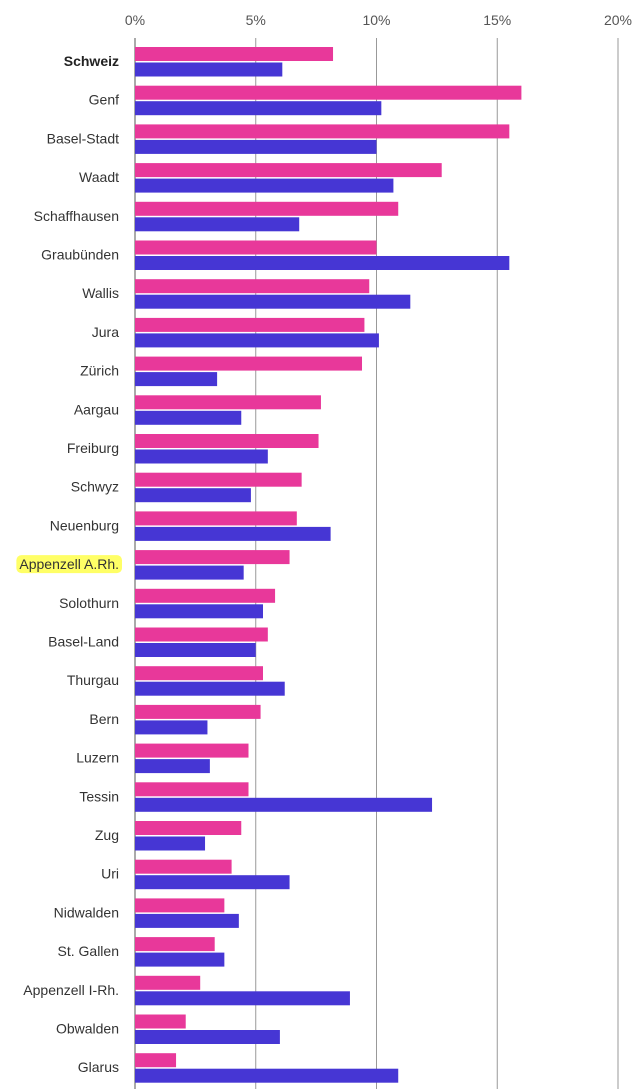  I want to click on x-tick-label: 5%, so click(256, 20).